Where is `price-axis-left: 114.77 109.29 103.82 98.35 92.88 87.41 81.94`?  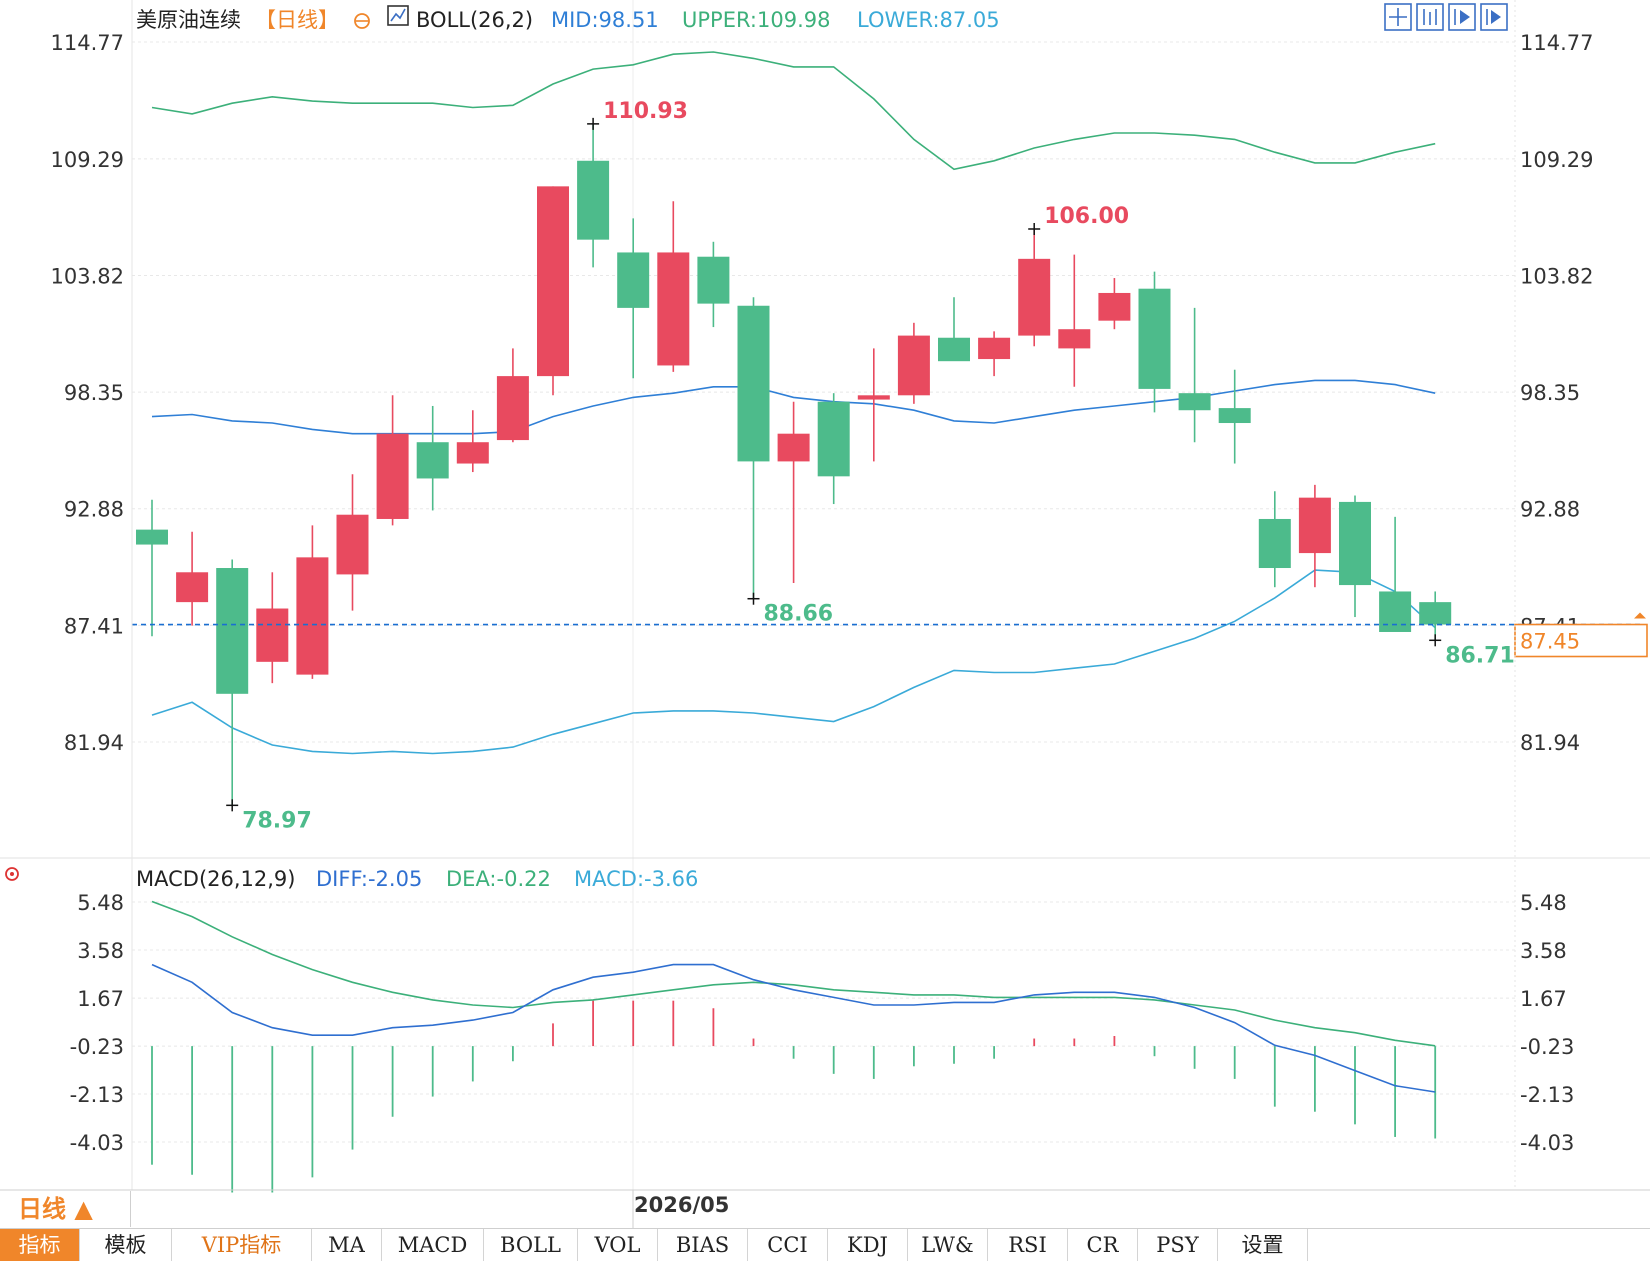 price-axis-left: 114.77 109.29 103.82 98.35 92.88 87.41 81.94 is located at coordinates (87, 393).